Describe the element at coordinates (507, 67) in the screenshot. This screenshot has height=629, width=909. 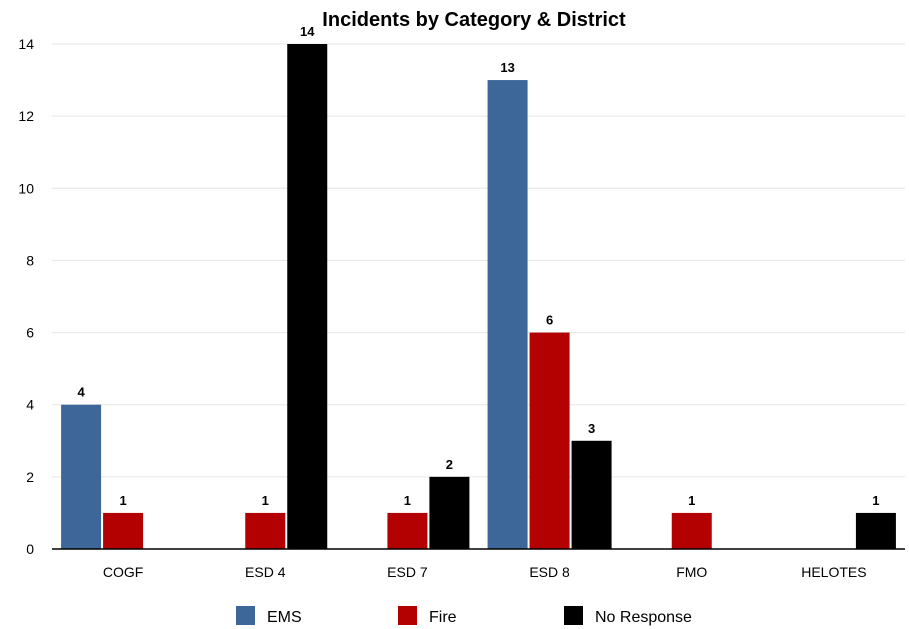
I see `data-label: 13` at that location.